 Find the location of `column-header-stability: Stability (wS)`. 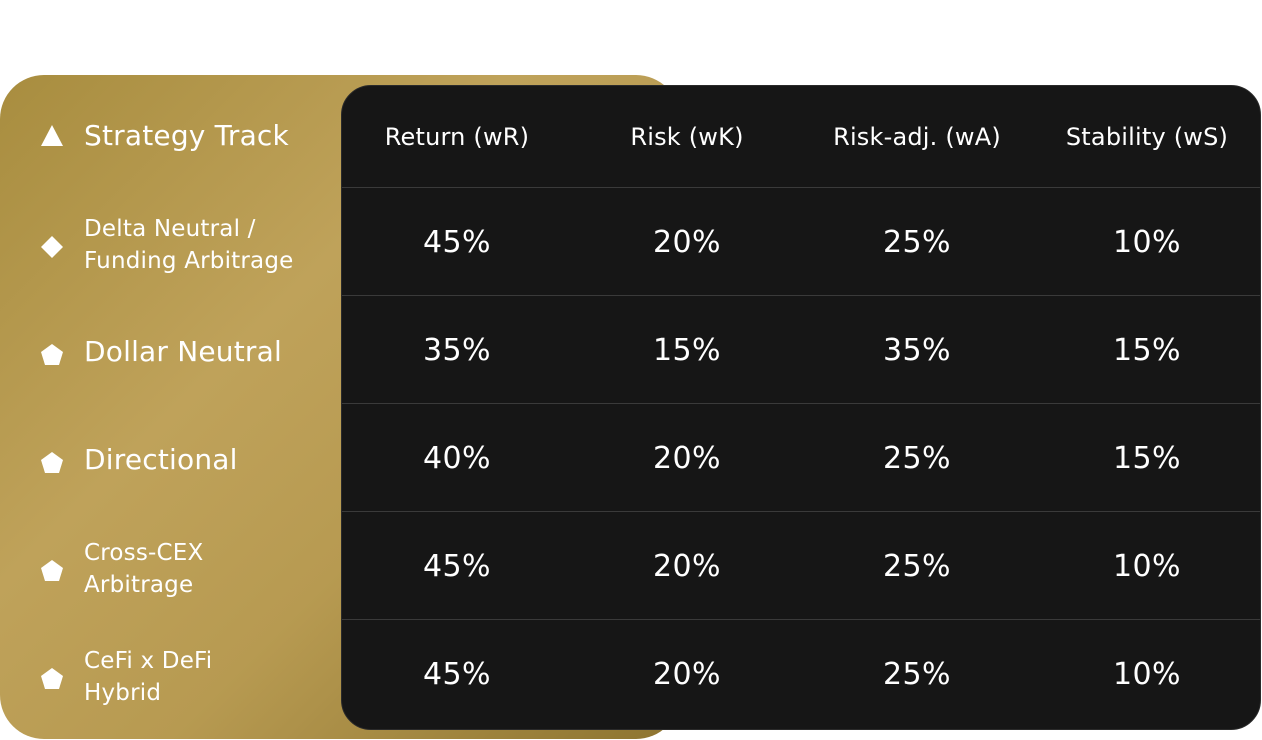

column-header-stability: Stability (wS) is located at coordinates (1147, 137).